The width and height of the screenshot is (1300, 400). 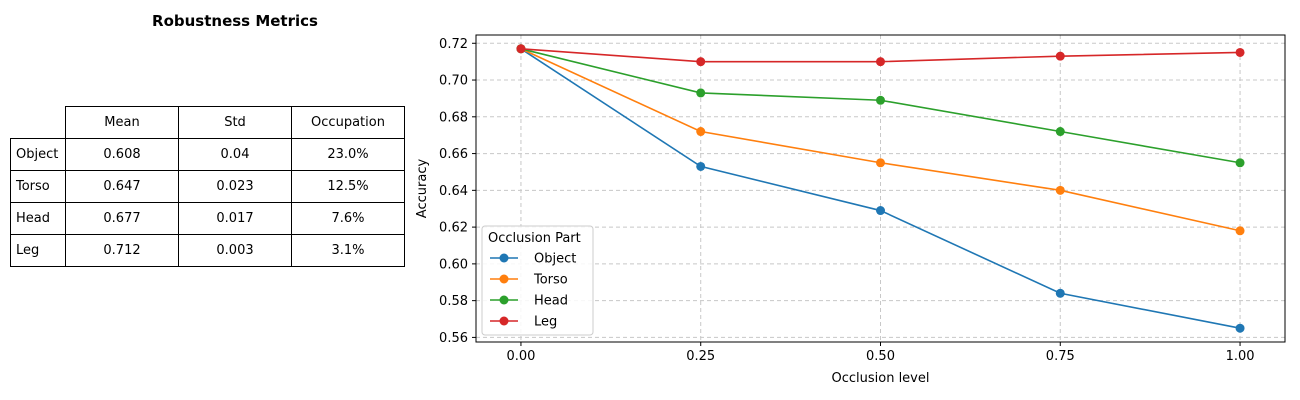 What do you see at coordinates (453, 44) in the screenshot?
I see `y-tick-label: 0.72` at bounding box center [453, 44].